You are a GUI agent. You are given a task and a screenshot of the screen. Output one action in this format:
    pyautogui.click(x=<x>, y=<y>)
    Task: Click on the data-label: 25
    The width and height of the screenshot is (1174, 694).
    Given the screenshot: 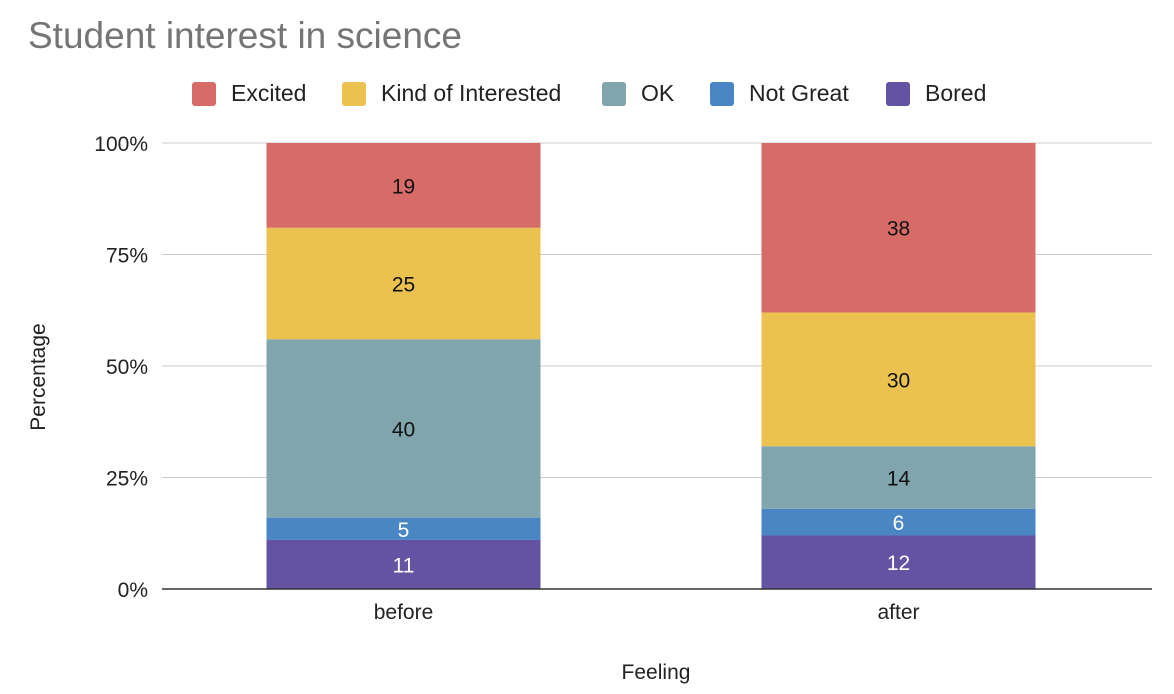 What is the action you would take?
    pyautogui.click(x=403, y=284)
    